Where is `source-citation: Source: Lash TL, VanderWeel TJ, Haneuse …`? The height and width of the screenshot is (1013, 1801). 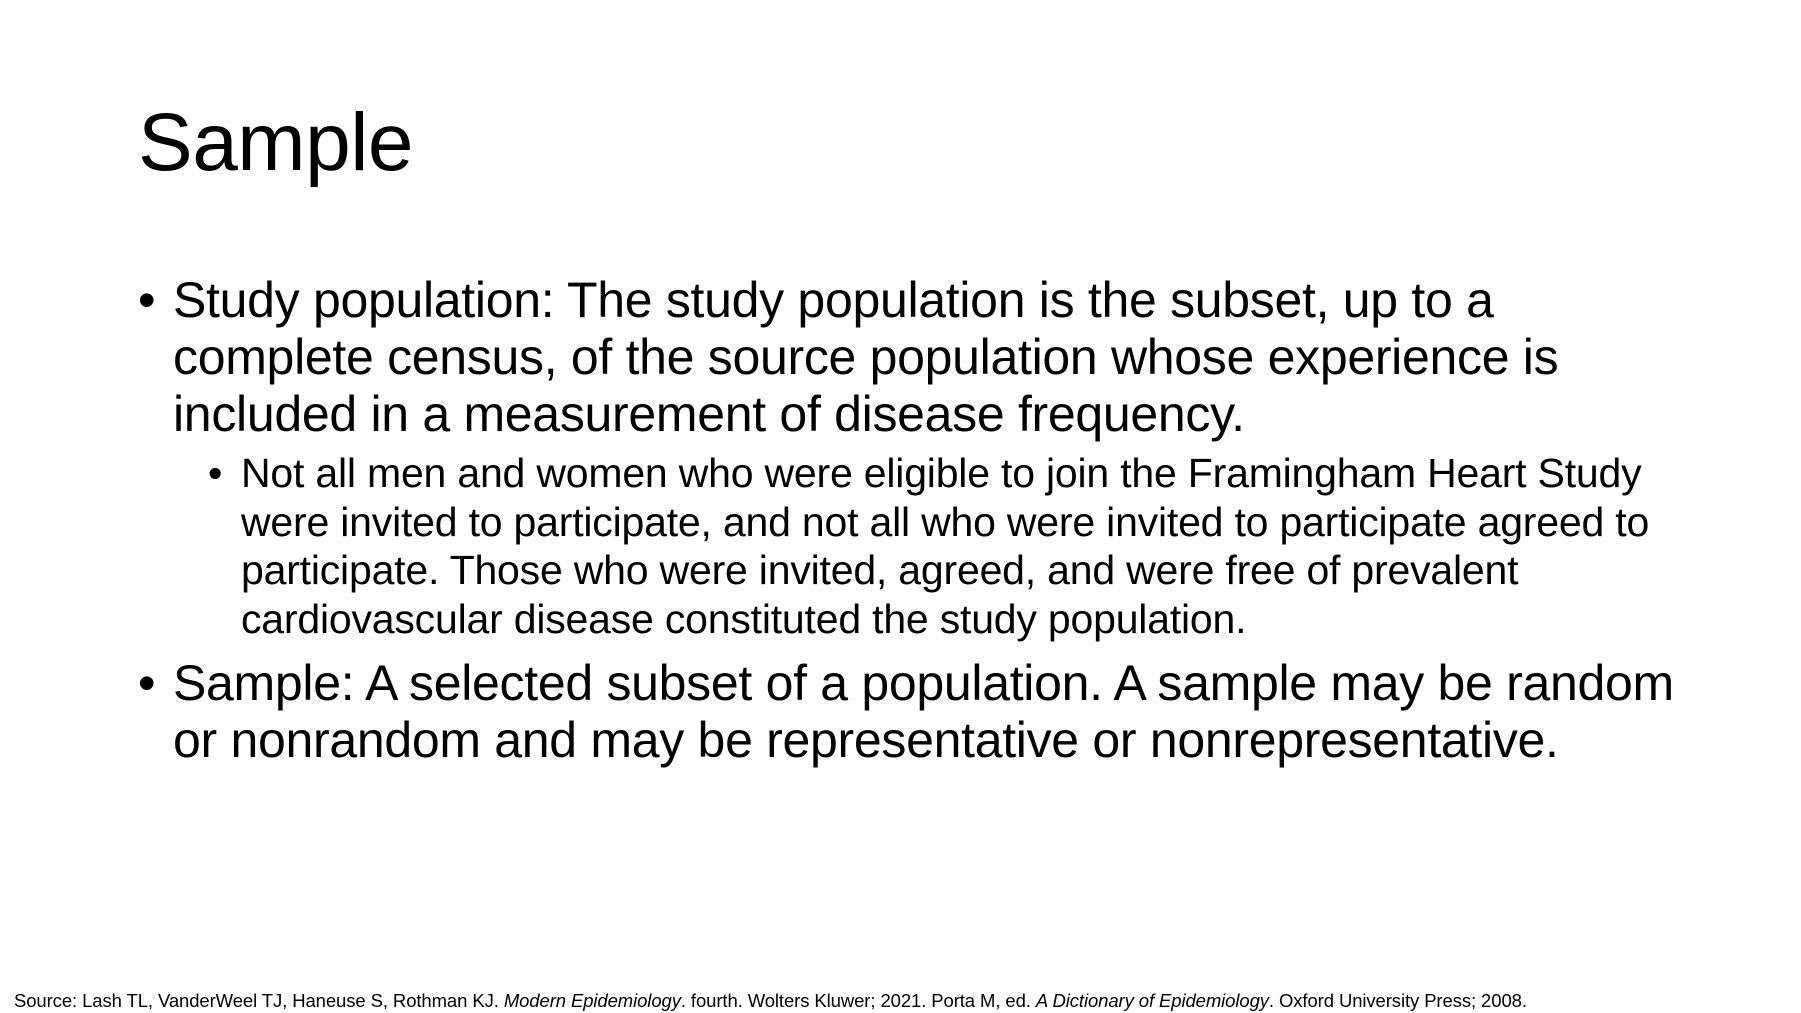 source-citation: Source: Lash TL, VanderWeel TJ, Haneuse … is located at coordinates (770, 1001).